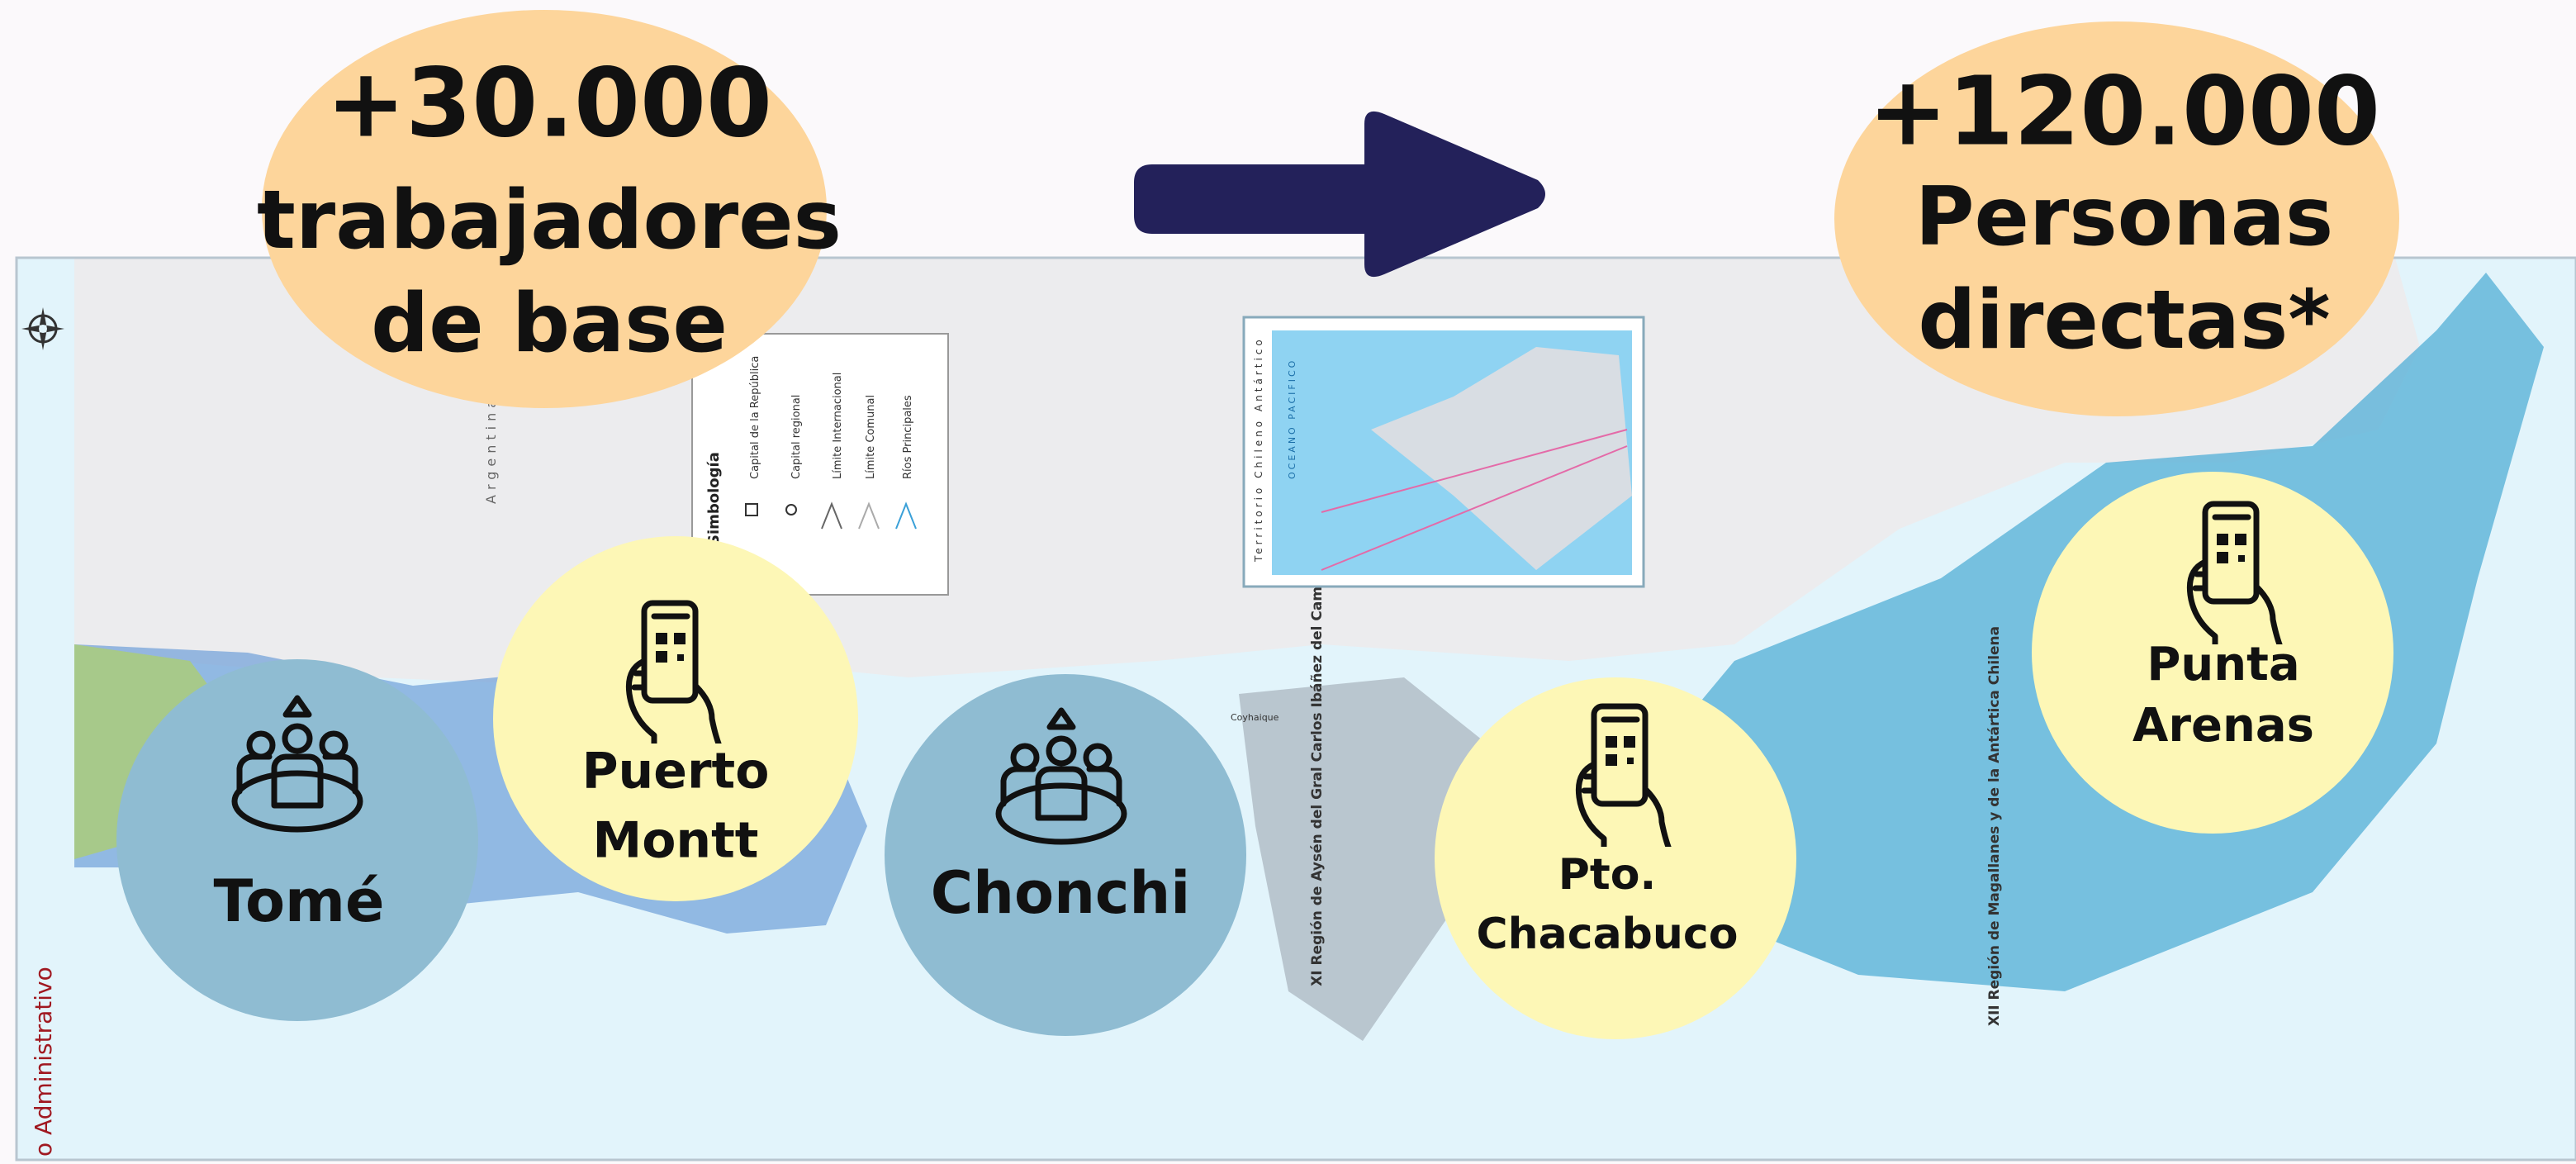 The height and width of the screenshot is (1164, 2576). I want to click on location-name: Chonchi, so click(1060, 893).